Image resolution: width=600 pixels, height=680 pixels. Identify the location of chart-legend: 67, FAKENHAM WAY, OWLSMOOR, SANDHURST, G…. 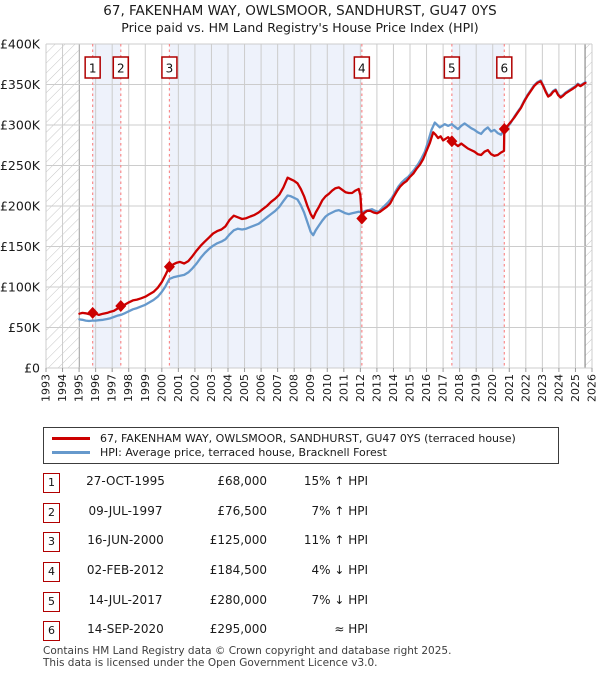
(301, 445).